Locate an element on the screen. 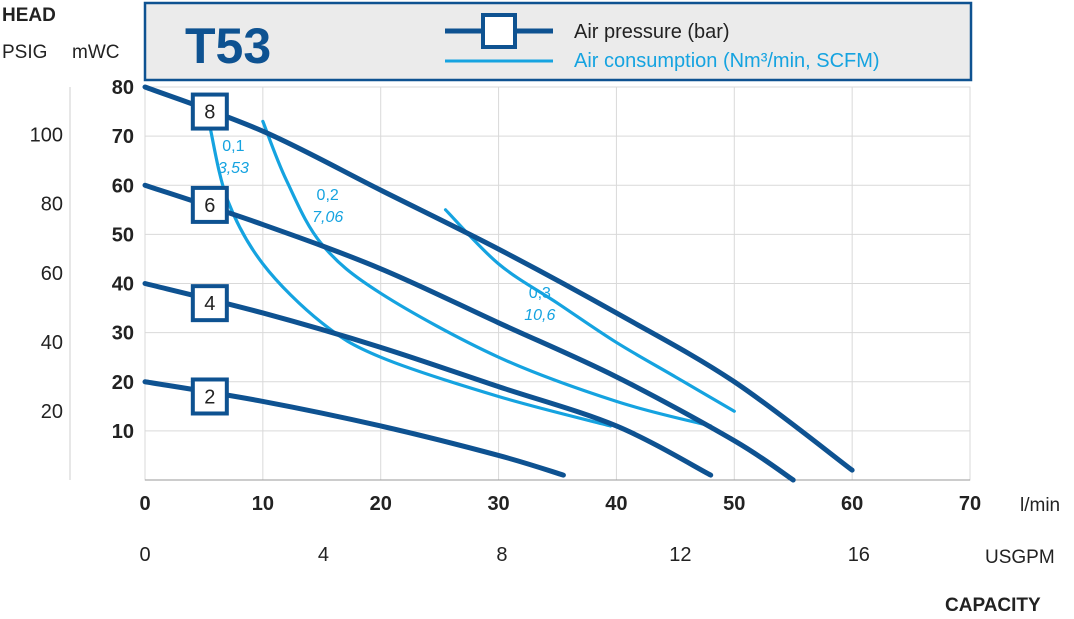  x-tick-usgpm: 12 is located at coordinates (680, 555).